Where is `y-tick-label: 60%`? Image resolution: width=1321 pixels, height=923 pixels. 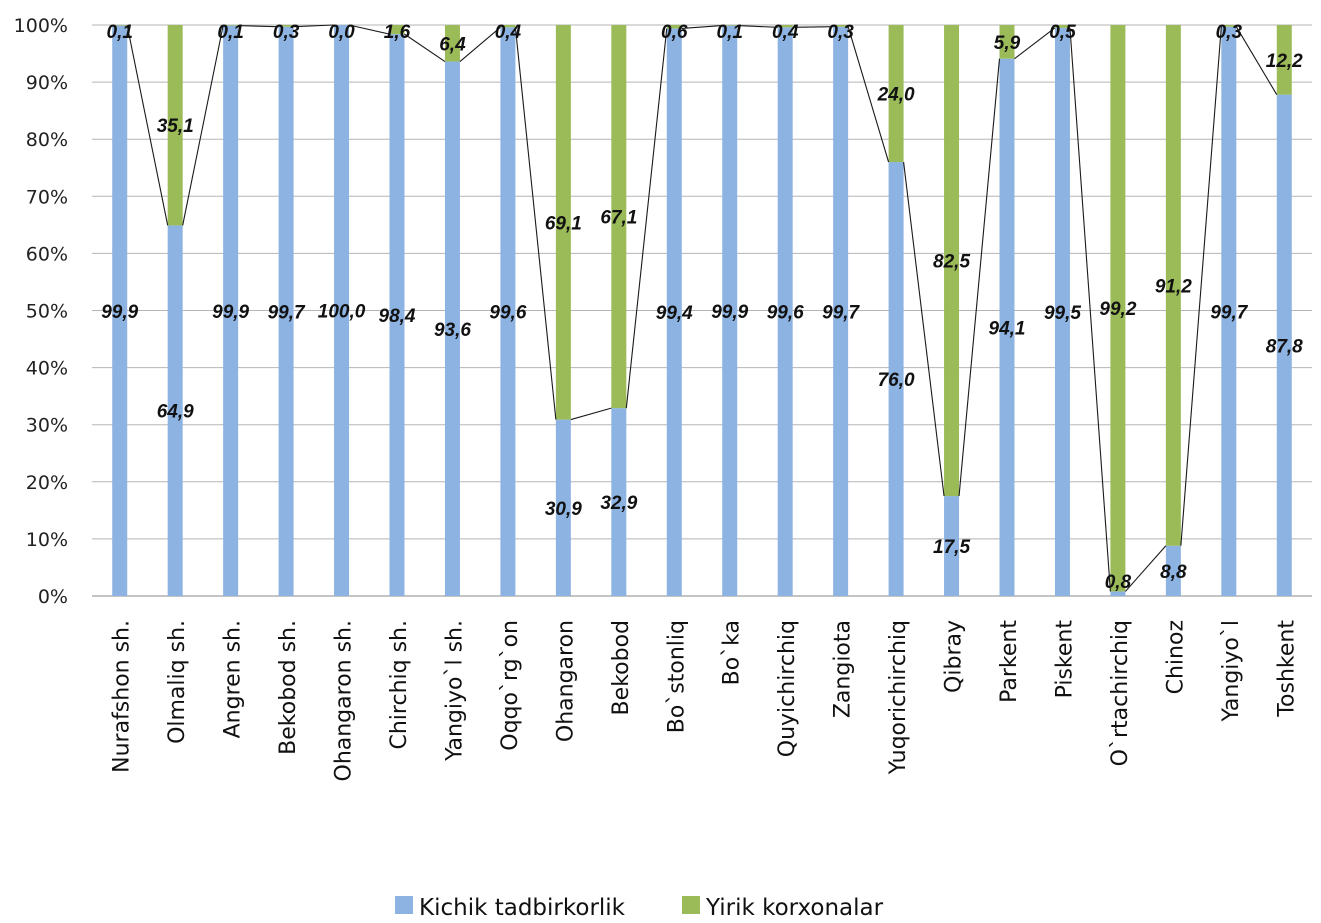 y-tick-label: 60% is located at coordinates (47, 254).